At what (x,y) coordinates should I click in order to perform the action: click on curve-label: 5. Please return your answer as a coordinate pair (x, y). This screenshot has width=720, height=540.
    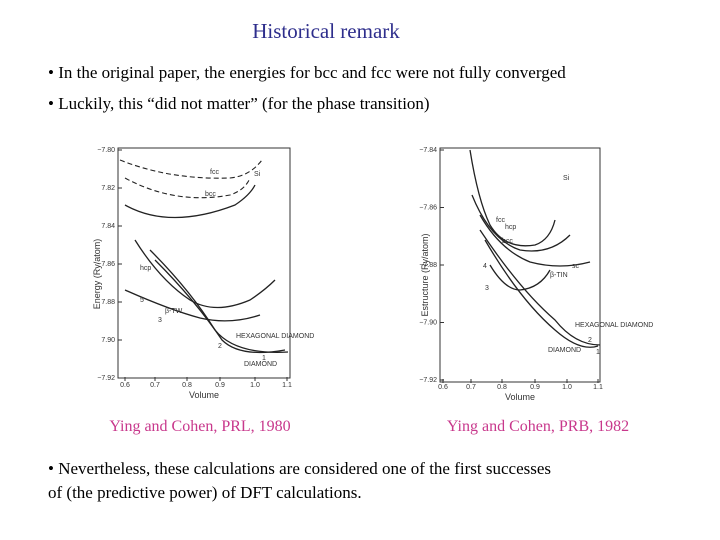
    Looking at the image, I should click on (142, 300).